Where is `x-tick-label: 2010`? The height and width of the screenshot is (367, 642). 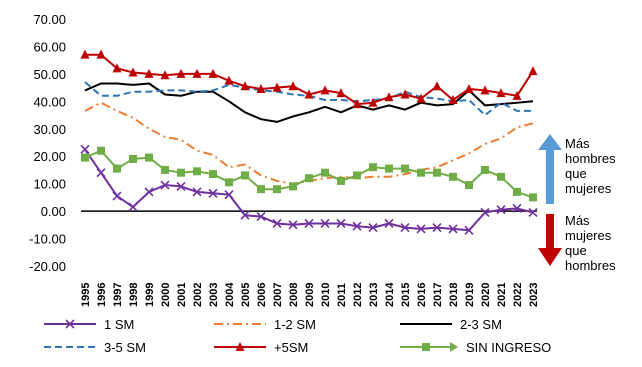
x-tick-label: 2010 is located at coordinates (326, 295).